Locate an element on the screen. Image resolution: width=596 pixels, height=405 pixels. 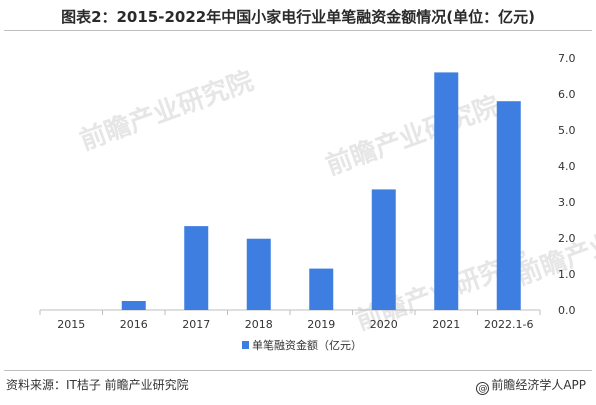
chart-title: 图表2：2015-2022年中国小家电行业单笔融资金额情况(单位：亿元) is located at coordinates (298, 17).